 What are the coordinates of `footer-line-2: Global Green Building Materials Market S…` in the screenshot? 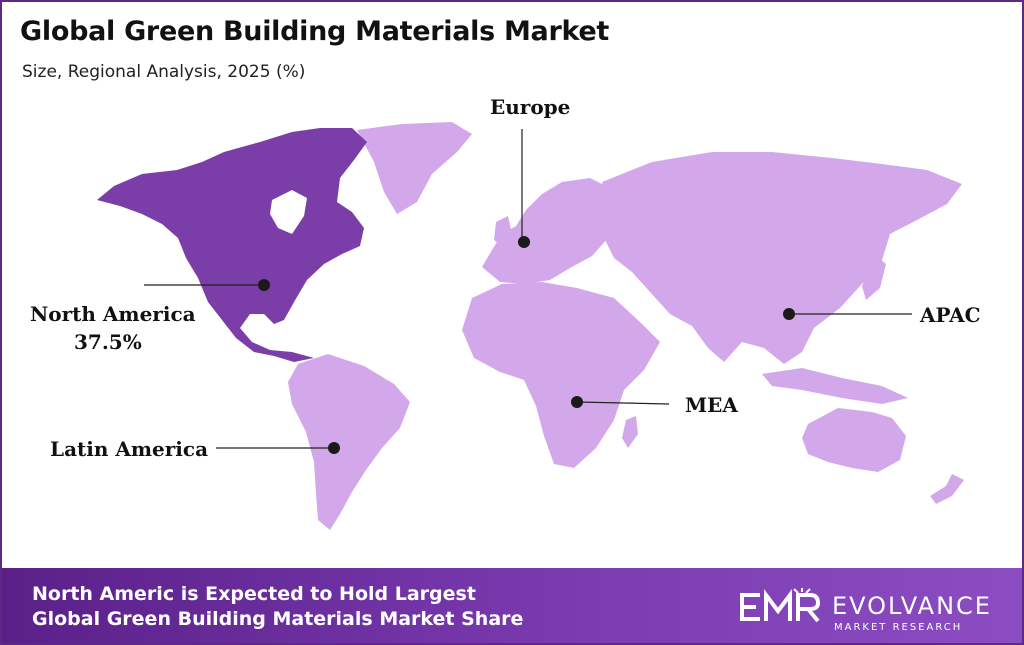 It's located at (278, 619).